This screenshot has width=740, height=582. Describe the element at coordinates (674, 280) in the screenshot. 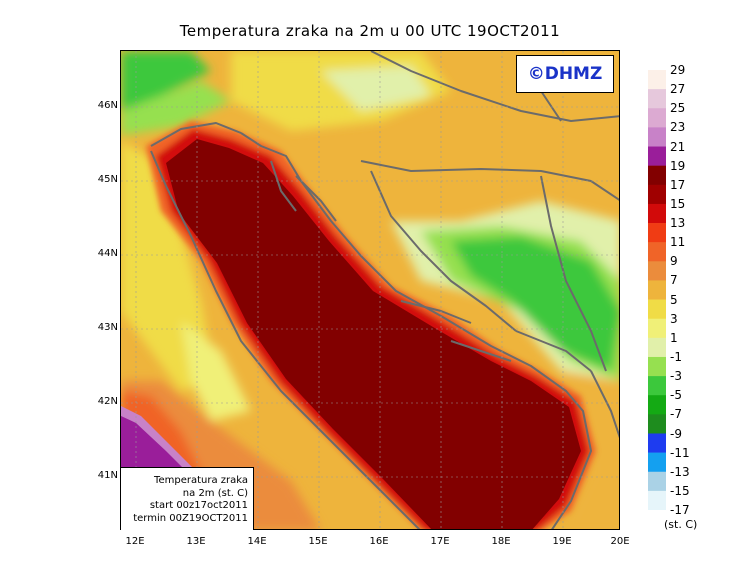

I see `colorbar-label: 7` at that location.